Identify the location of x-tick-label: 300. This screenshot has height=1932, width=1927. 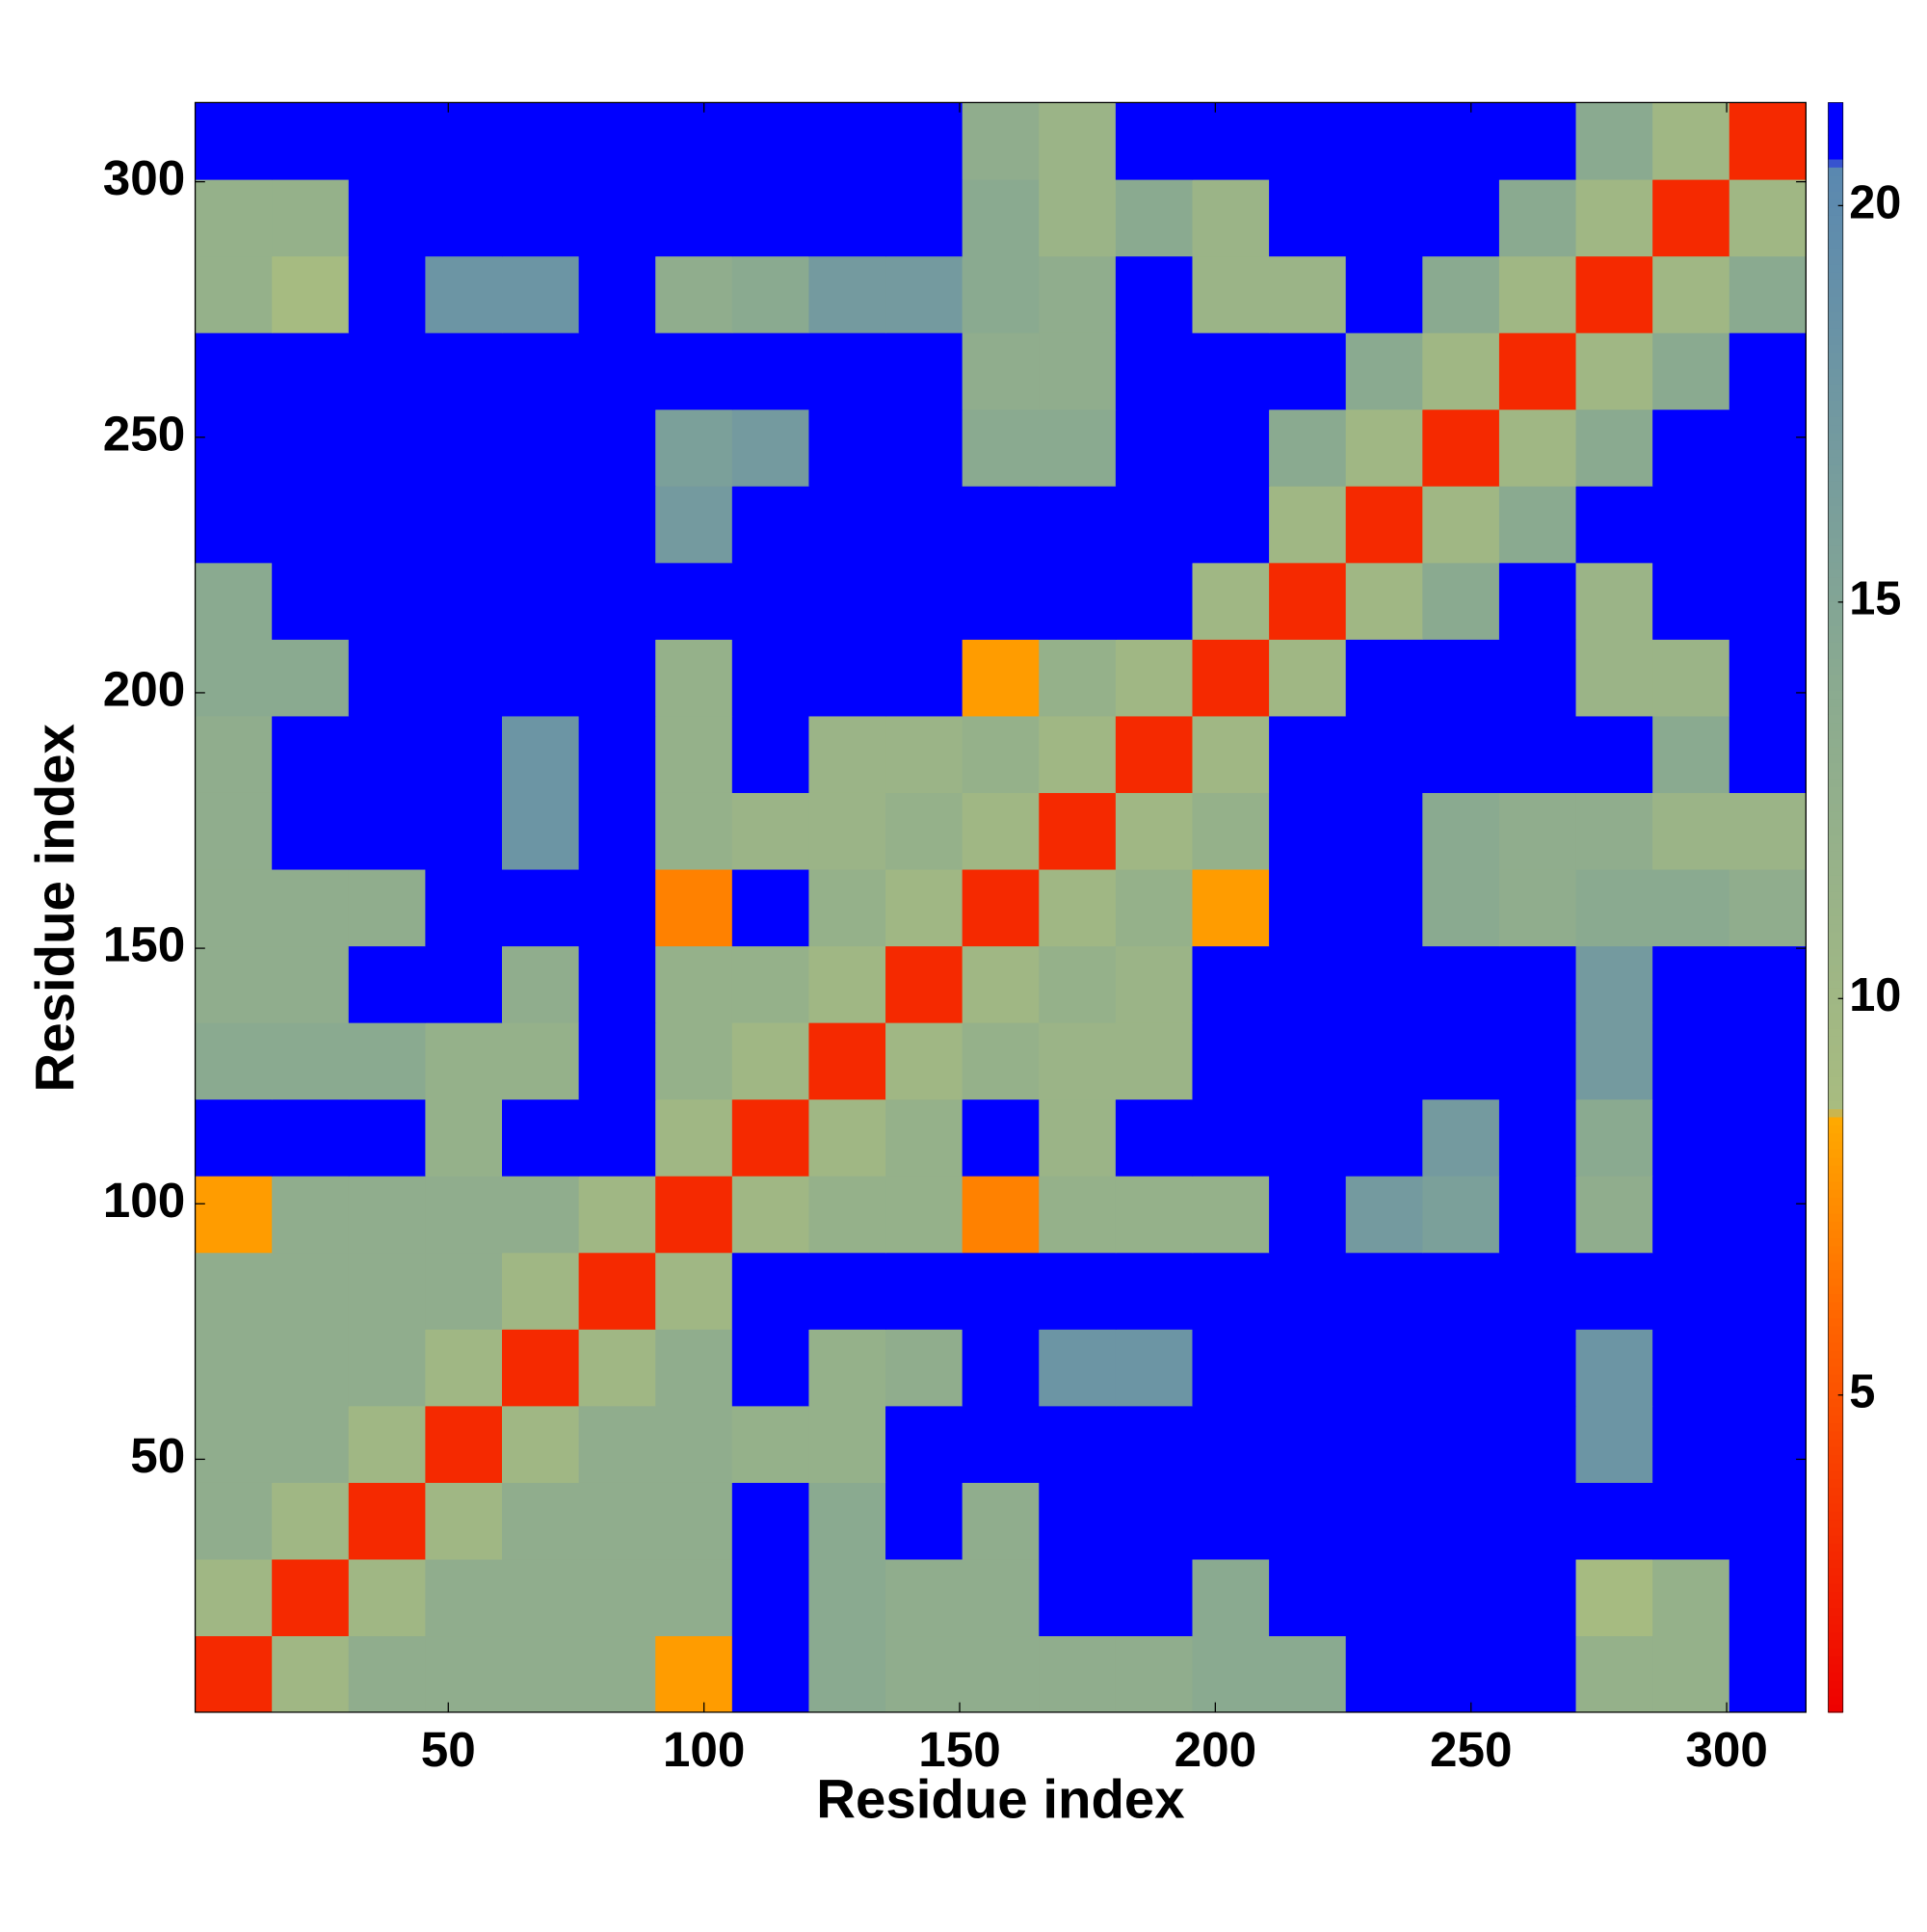
(1726, 1749).